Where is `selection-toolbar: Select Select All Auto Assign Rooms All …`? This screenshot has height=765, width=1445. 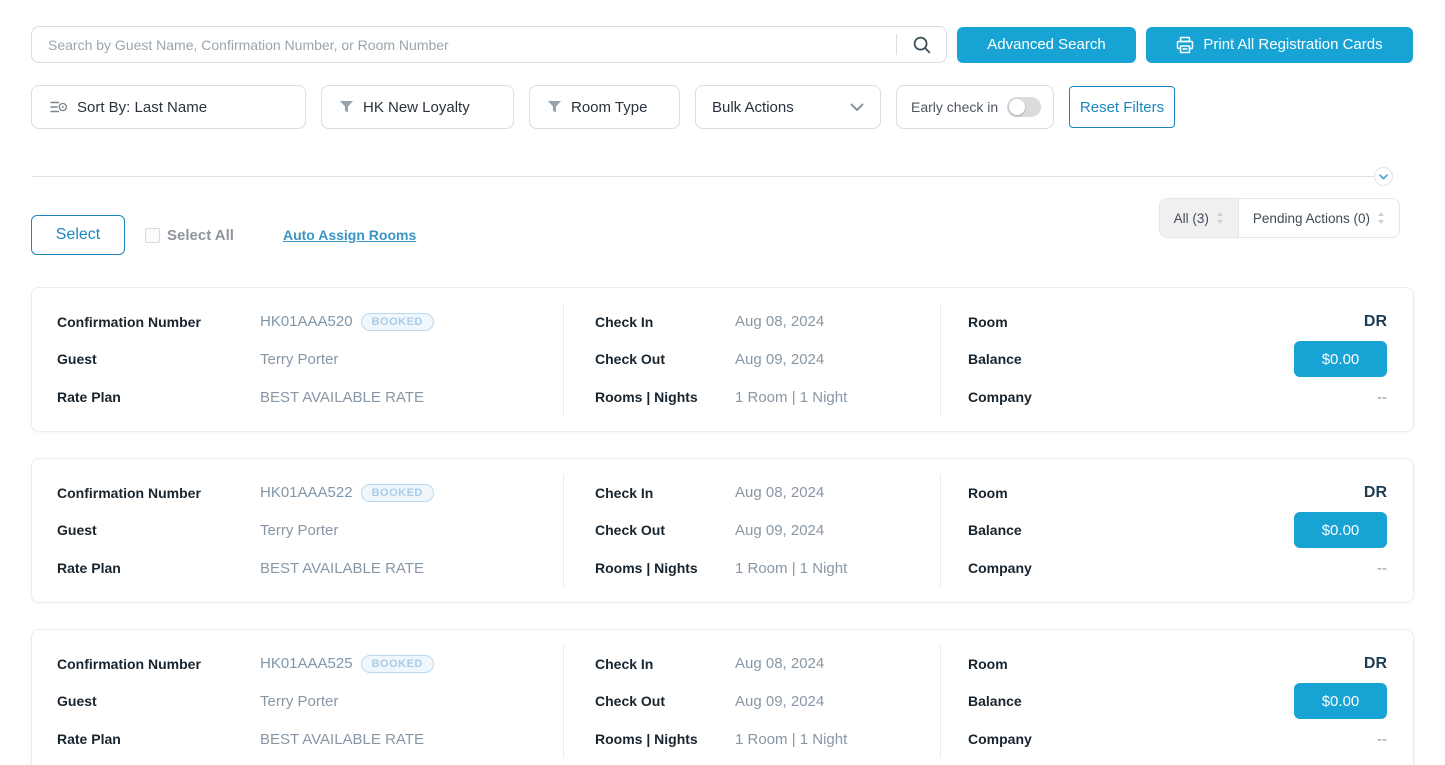
selection-toolbar: Select Select All Auto Assign Rooms All … is located at coordinates (722, 226).